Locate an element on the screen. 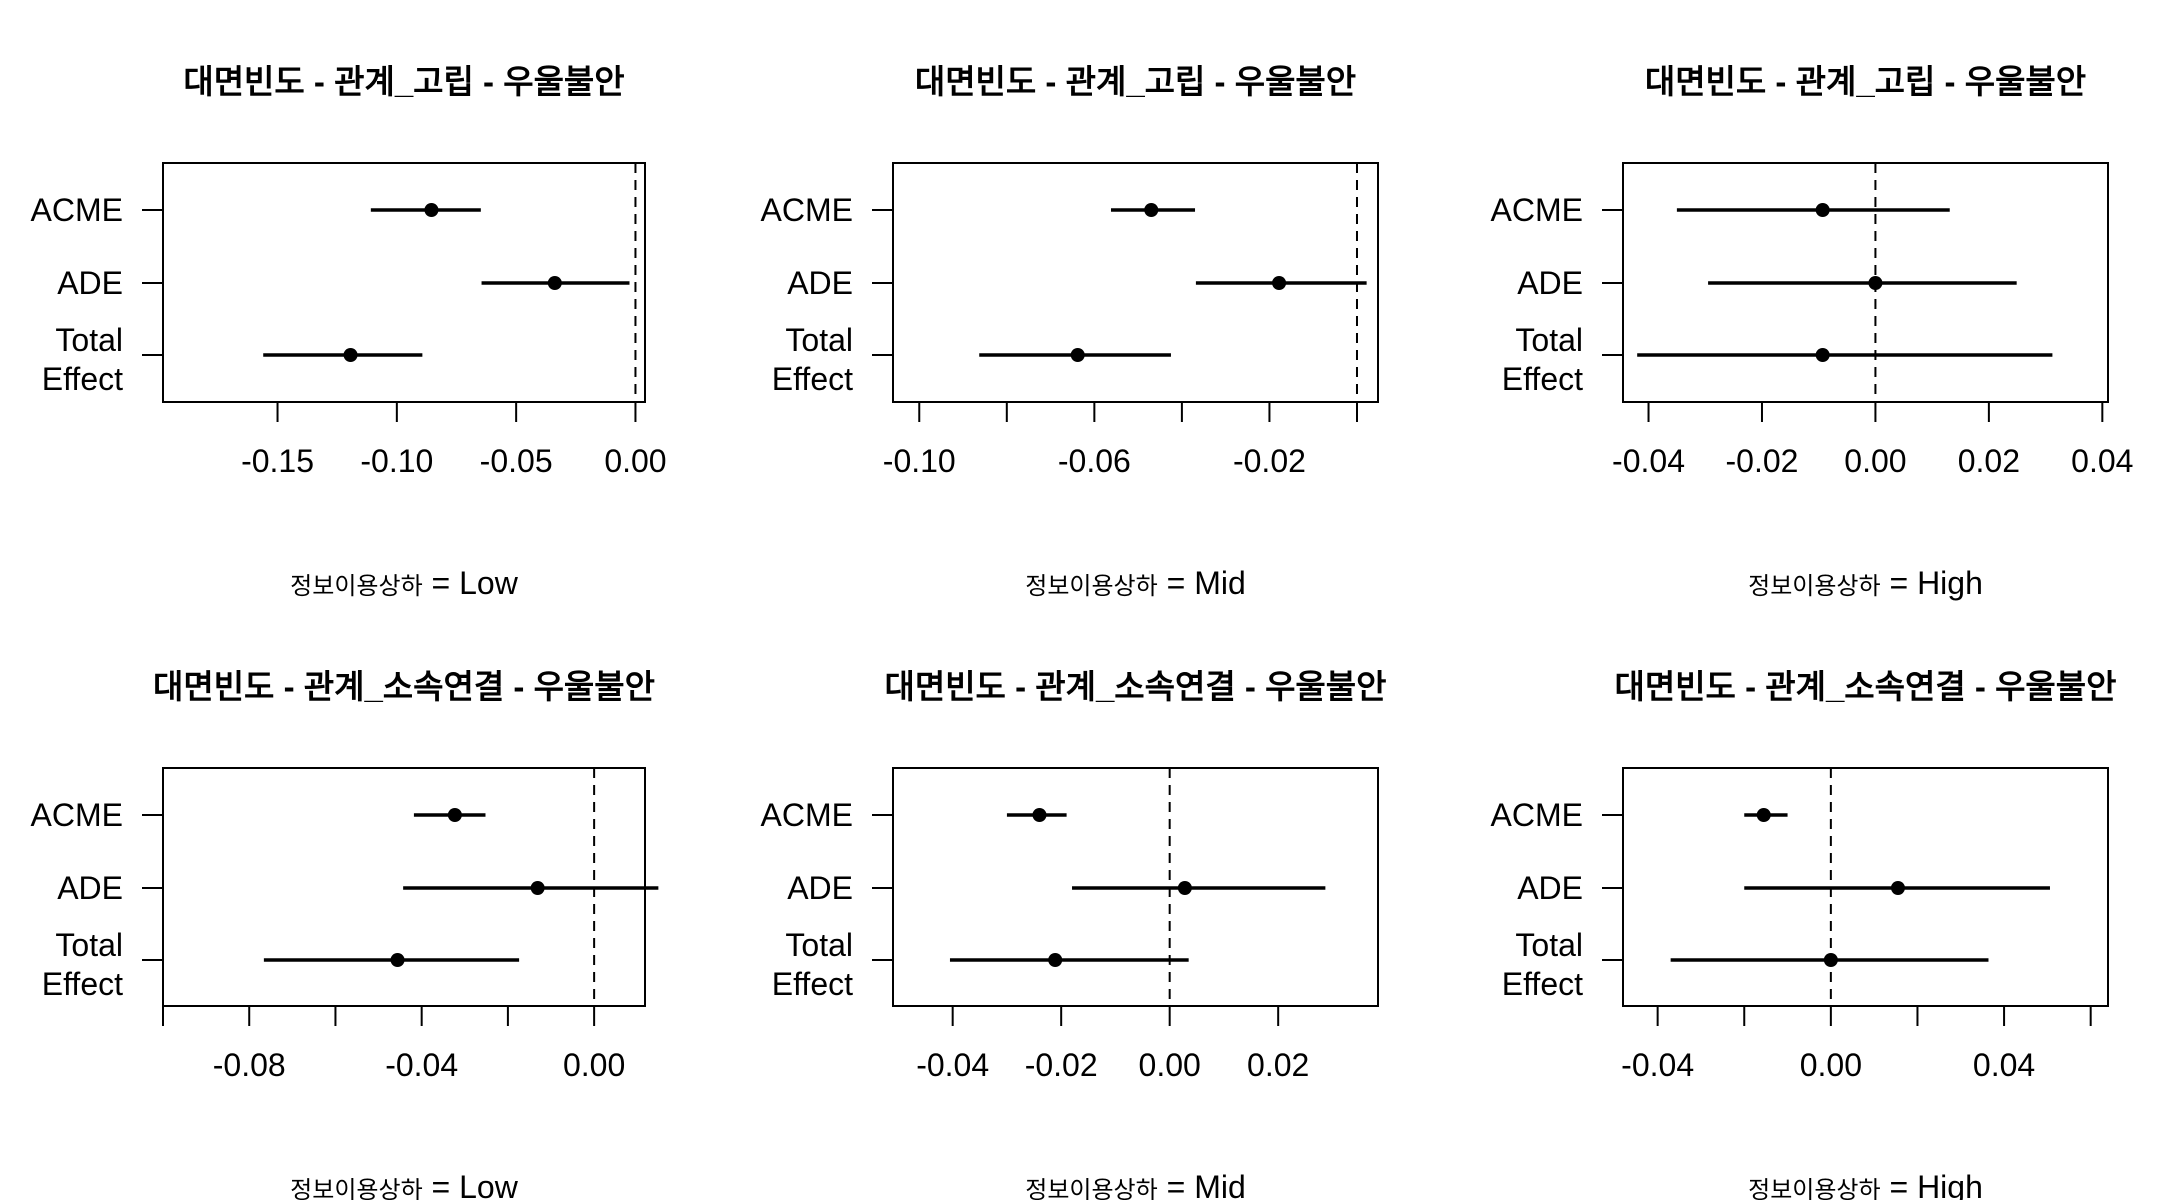 This screenshot has width=2175, height=1200. x-tick-label: -0.08 is located at coordinates (249, 1065).